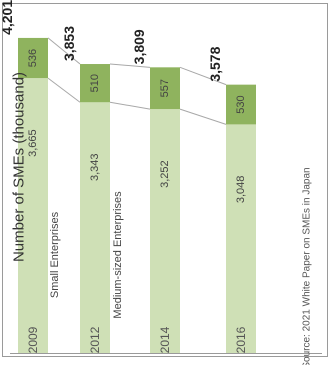 Image resolution: width=334 pixels, height=365 pixels. I want to click on category-label: 2016, so click(241, 339).